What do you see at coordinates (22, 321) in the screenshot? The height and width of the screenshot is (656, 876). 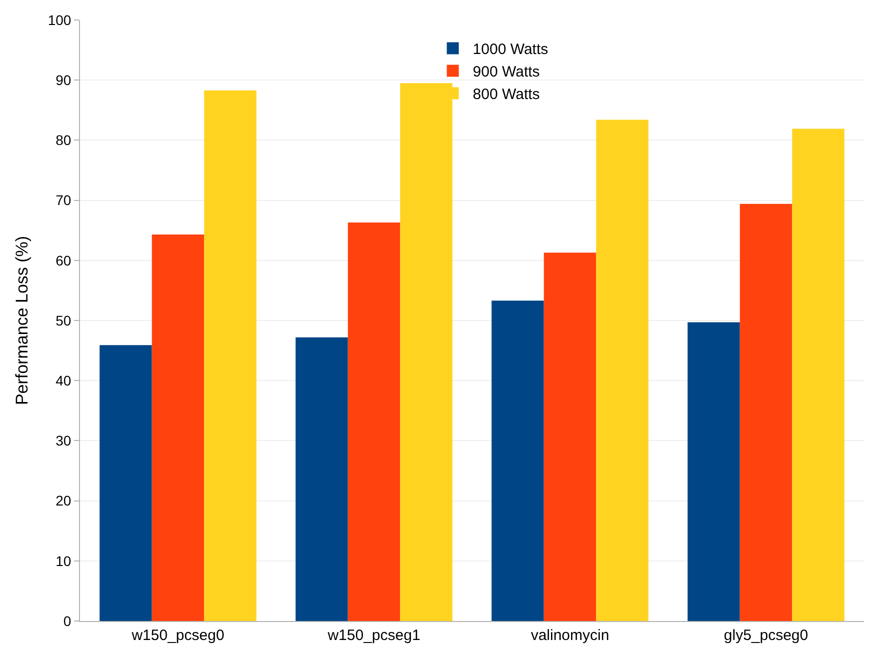 I see `y-axis-title: Performance Loss (%)` at bounding box center [22, 321].